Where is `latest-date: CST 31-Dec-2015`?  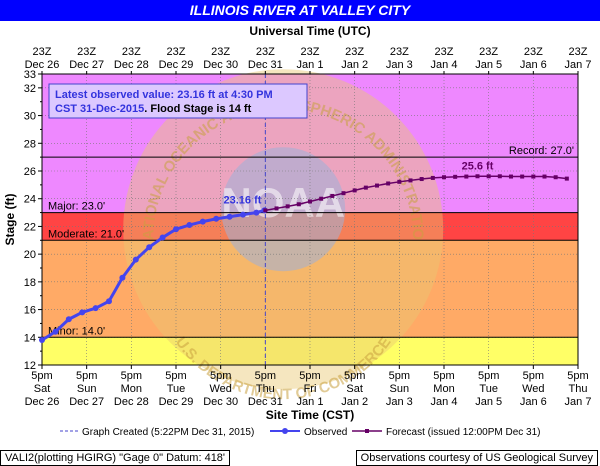 latest-date: CST 31-Dec-2015 is located at coordinates (99, 109).